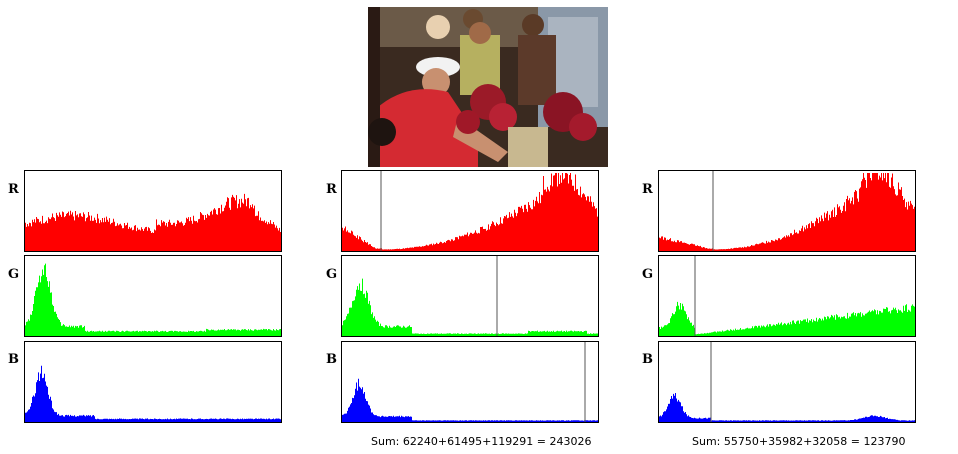 This screenshot has height=454, width=958. Describe the element at coordinates (481, 441) in the screenshot. I see `panel-2-sum: Sum: 62240+61495+119291 = 243026` at that location.